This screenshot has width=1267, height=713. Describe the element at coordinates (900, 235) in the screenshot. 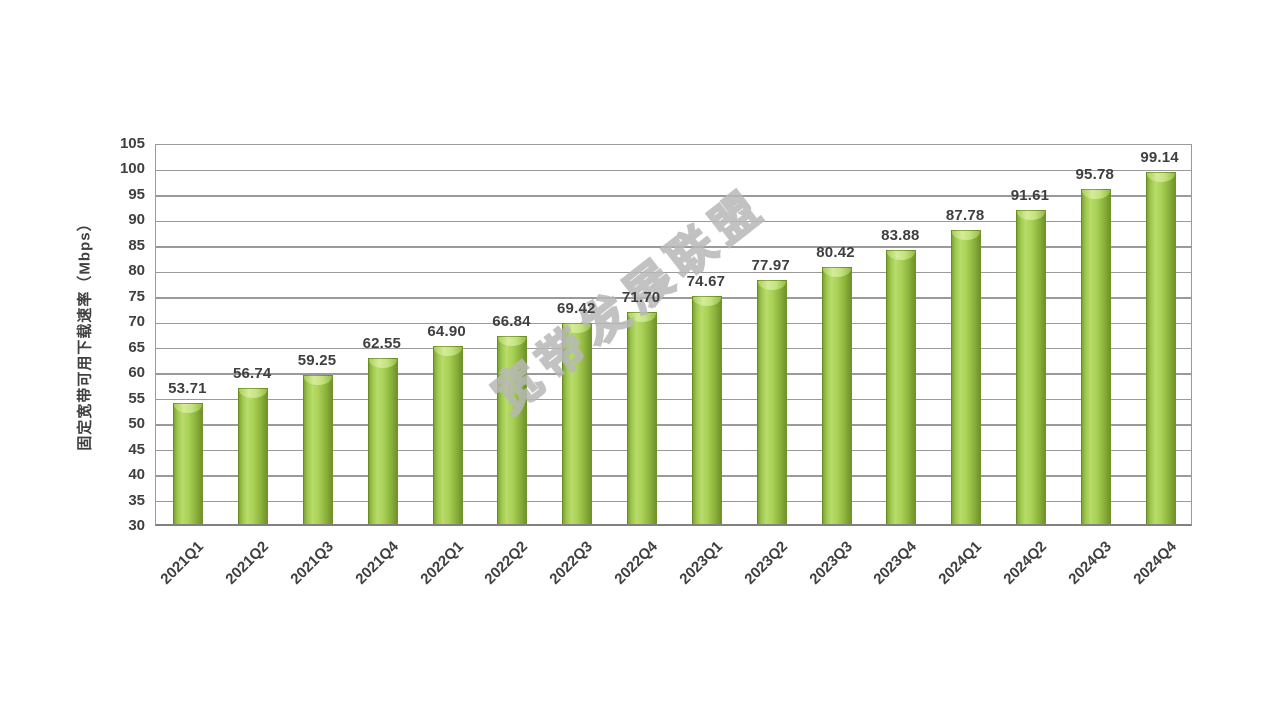

I see `bar-value-label: 83.88` at that location.